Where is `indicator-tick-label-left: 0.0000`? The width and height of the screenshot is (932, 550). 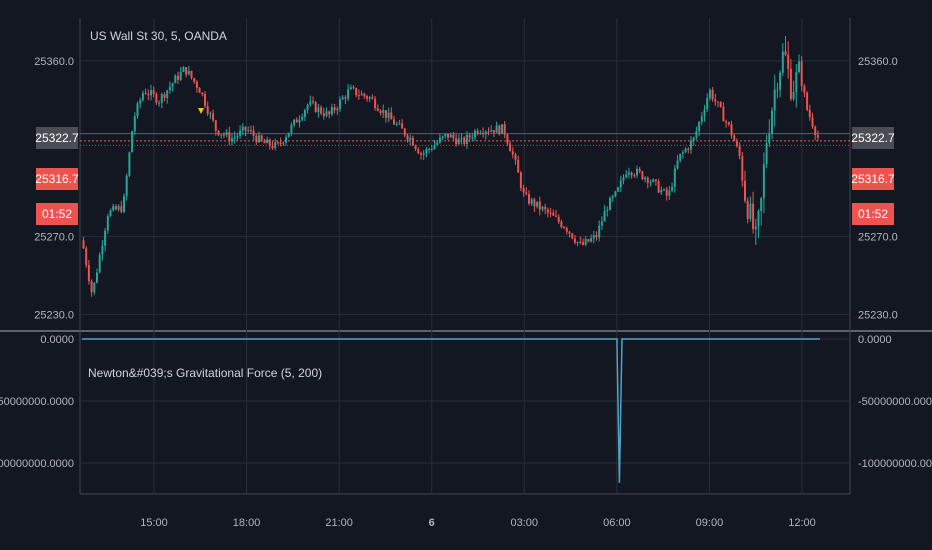 indicator-tick-label-left: 0.0000 is located at coordinates (57, 340).